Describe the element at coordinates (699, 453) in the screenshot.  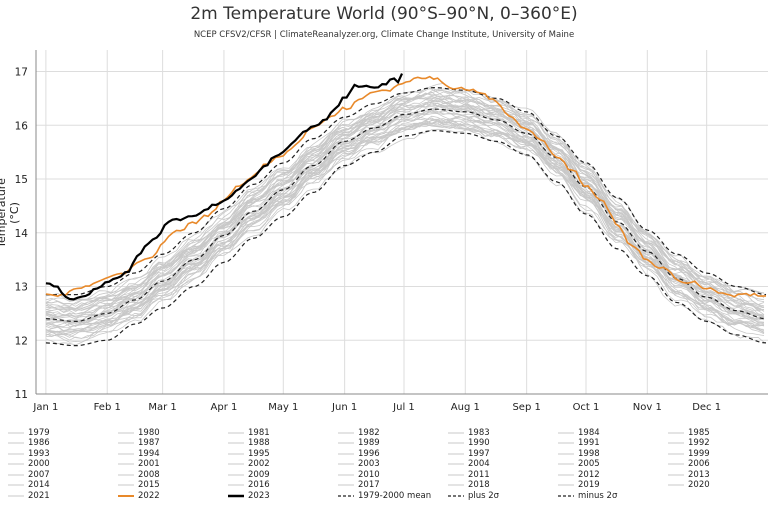
I see `legend-label: 1999` at that location.